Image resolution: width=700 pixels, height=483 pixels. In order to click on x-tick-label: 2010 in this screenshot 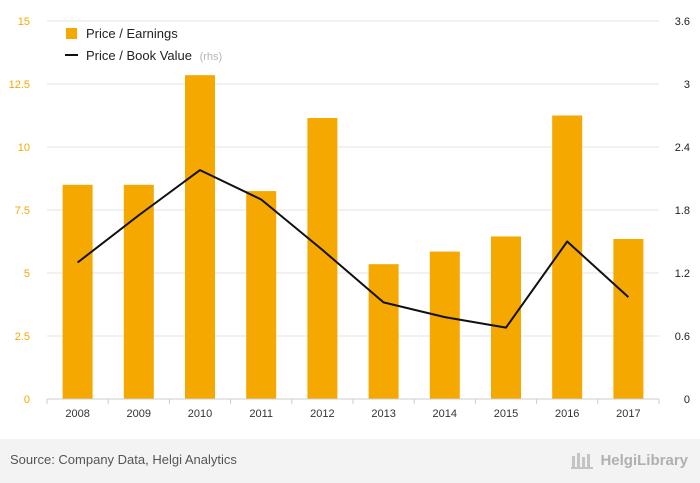, I will do `click(200, 414)`.